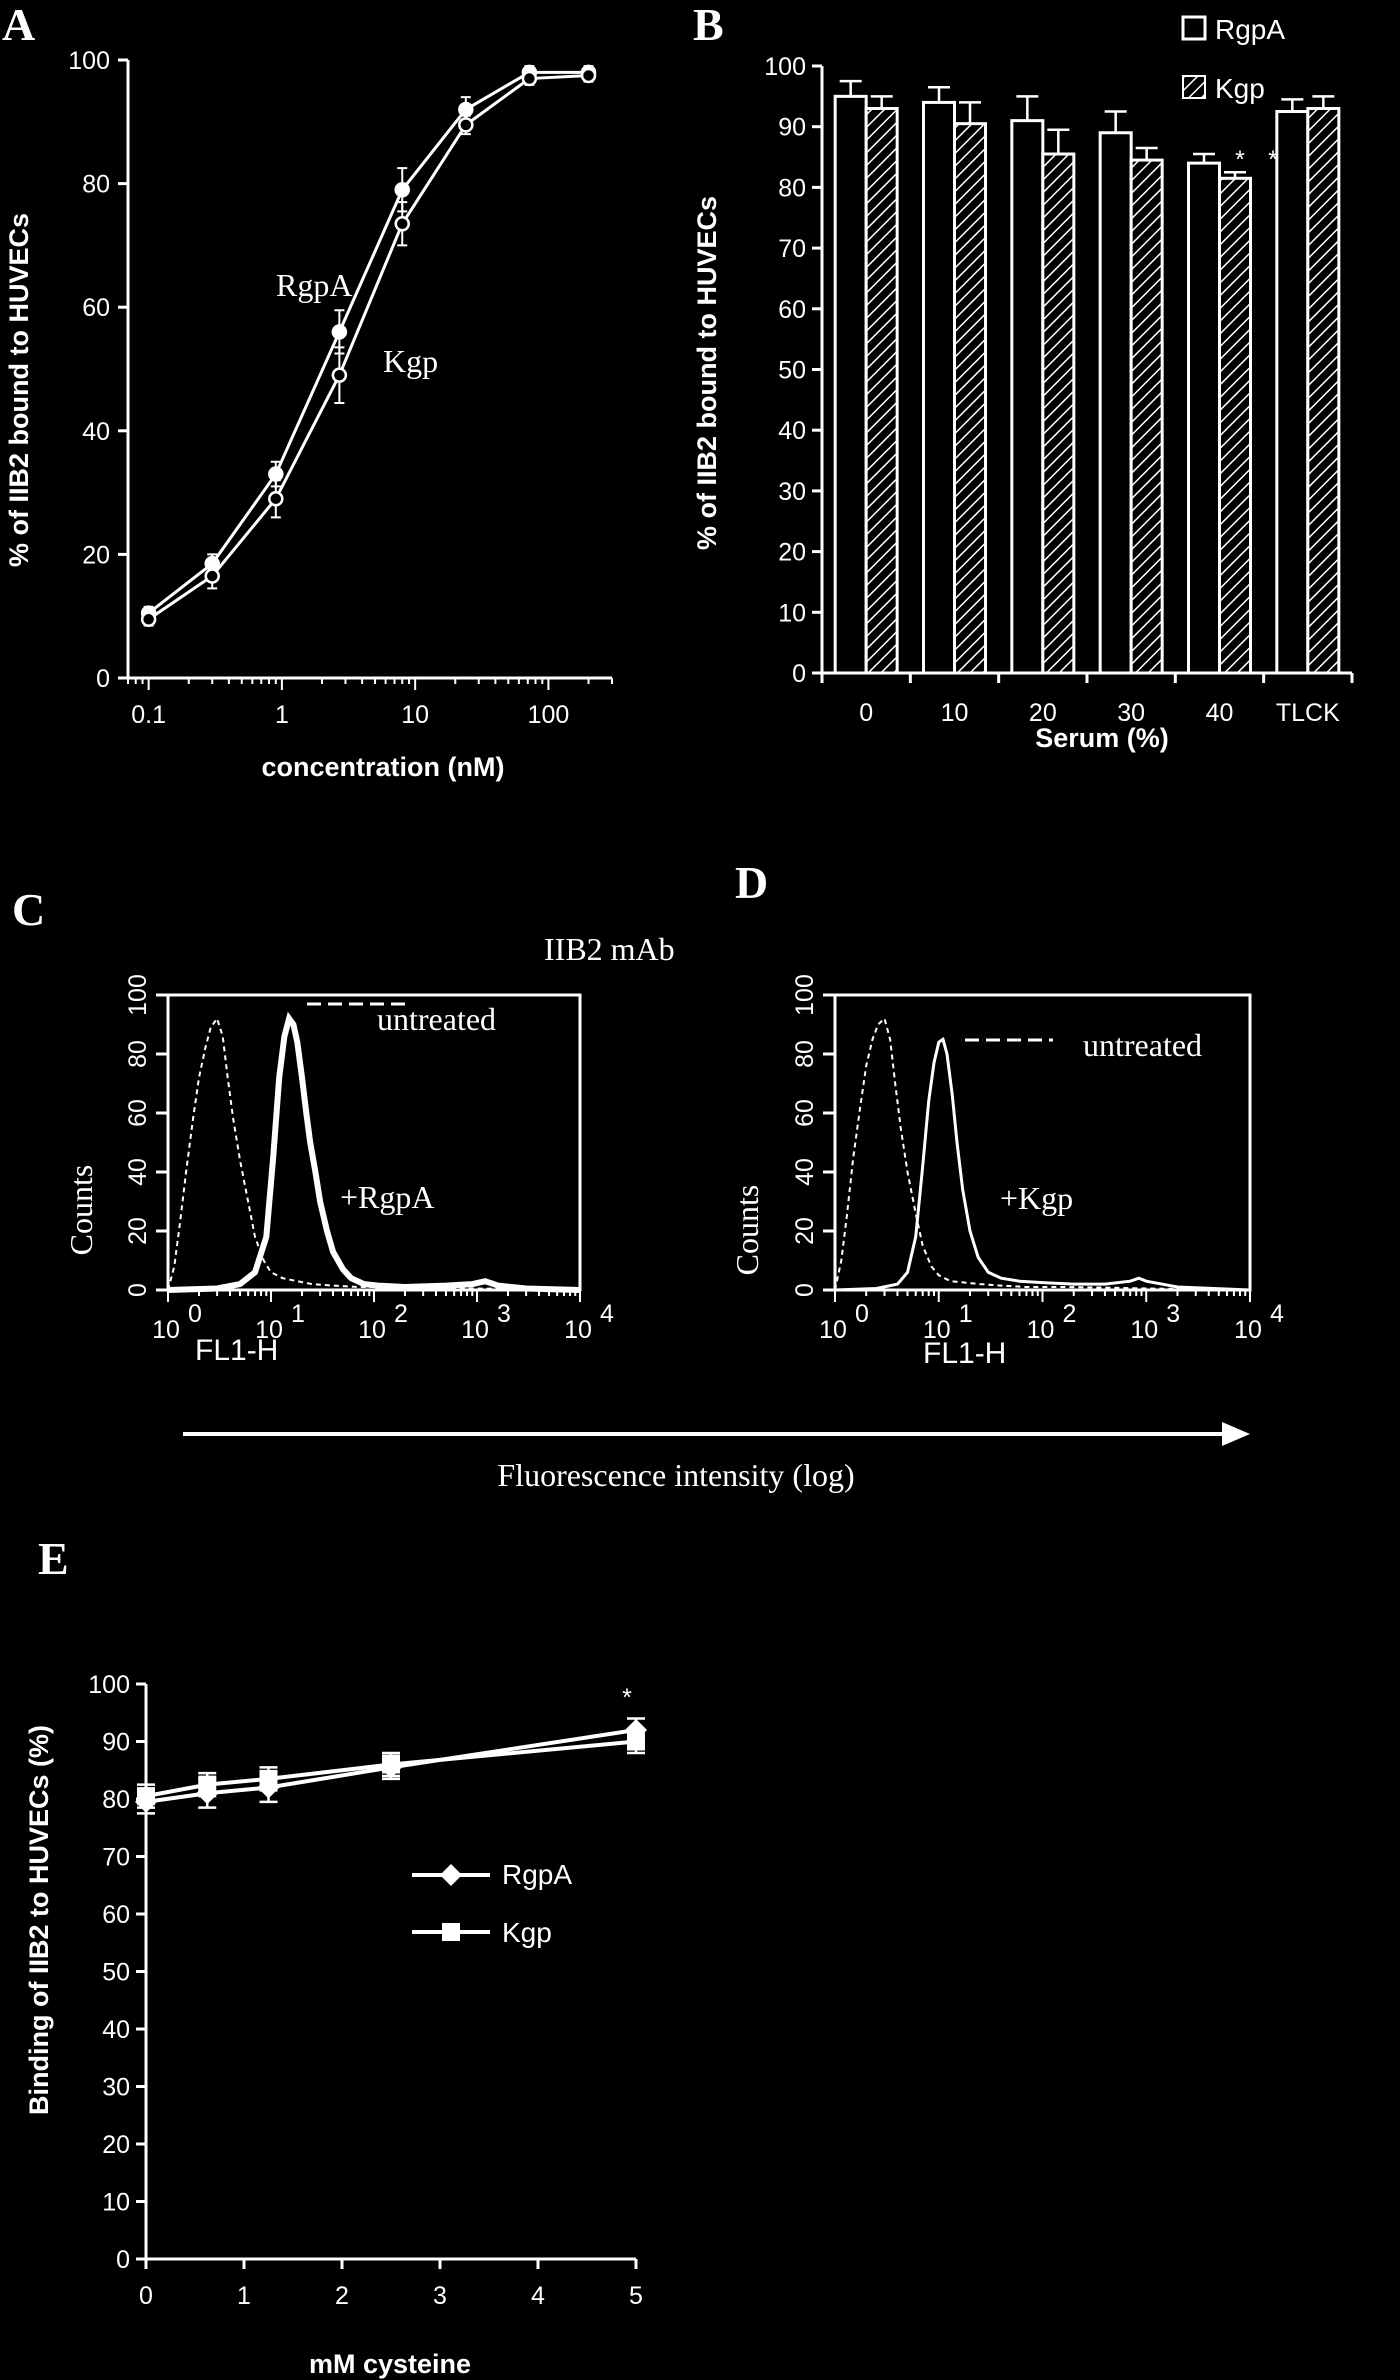  I want to click on y-tick-label-d: 100, so click(805, 995).